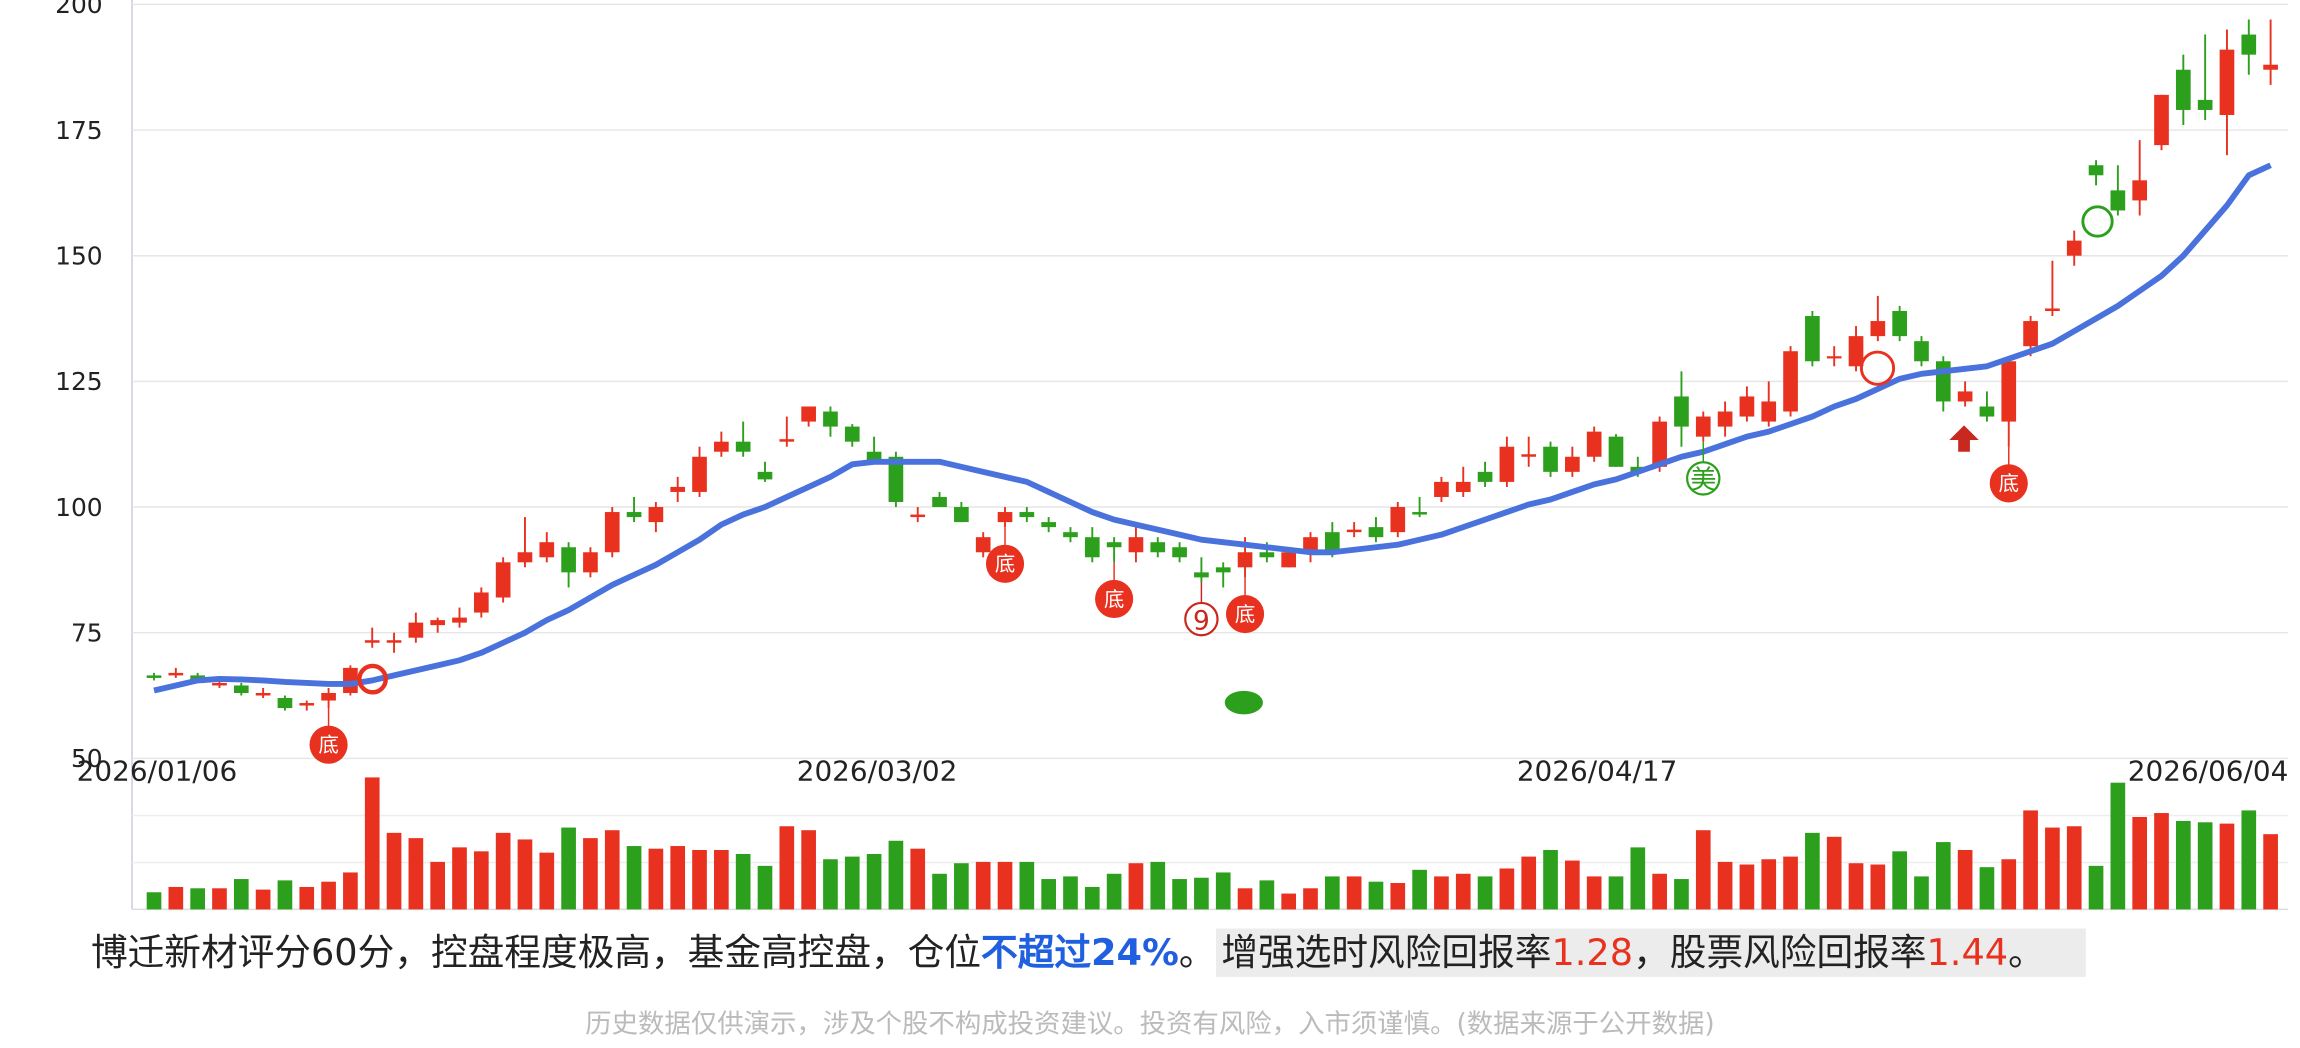 The image size is (2300, 1048). Describe the element at coordinates (1703, 480) in the screenshot. I see `signal-label: 美` at that location.